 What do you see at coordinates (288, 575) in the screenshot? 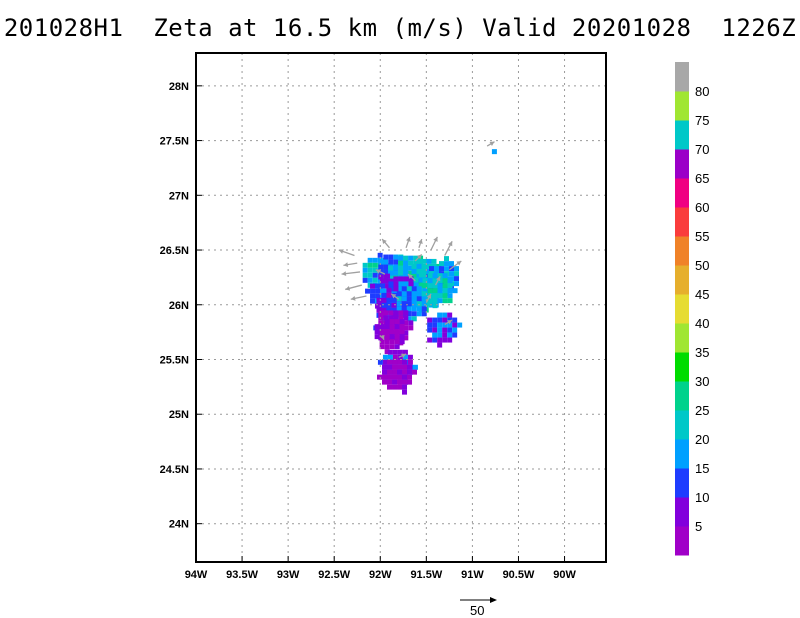
I see `x-tick-label: 93W` at bounding box center [288, 575].